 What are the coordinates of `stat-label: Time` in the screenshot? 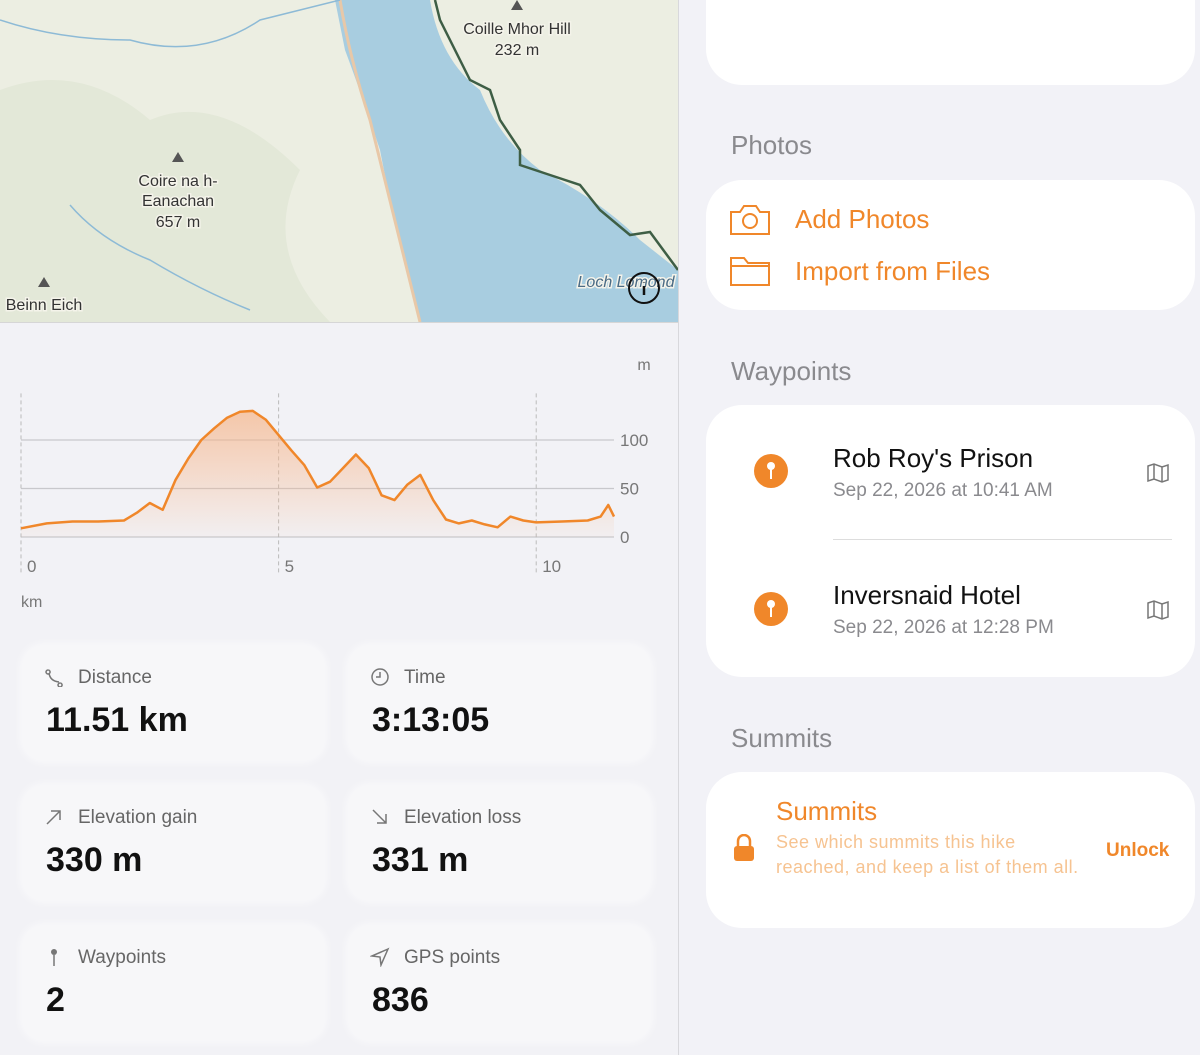 It's located at (425, 677).